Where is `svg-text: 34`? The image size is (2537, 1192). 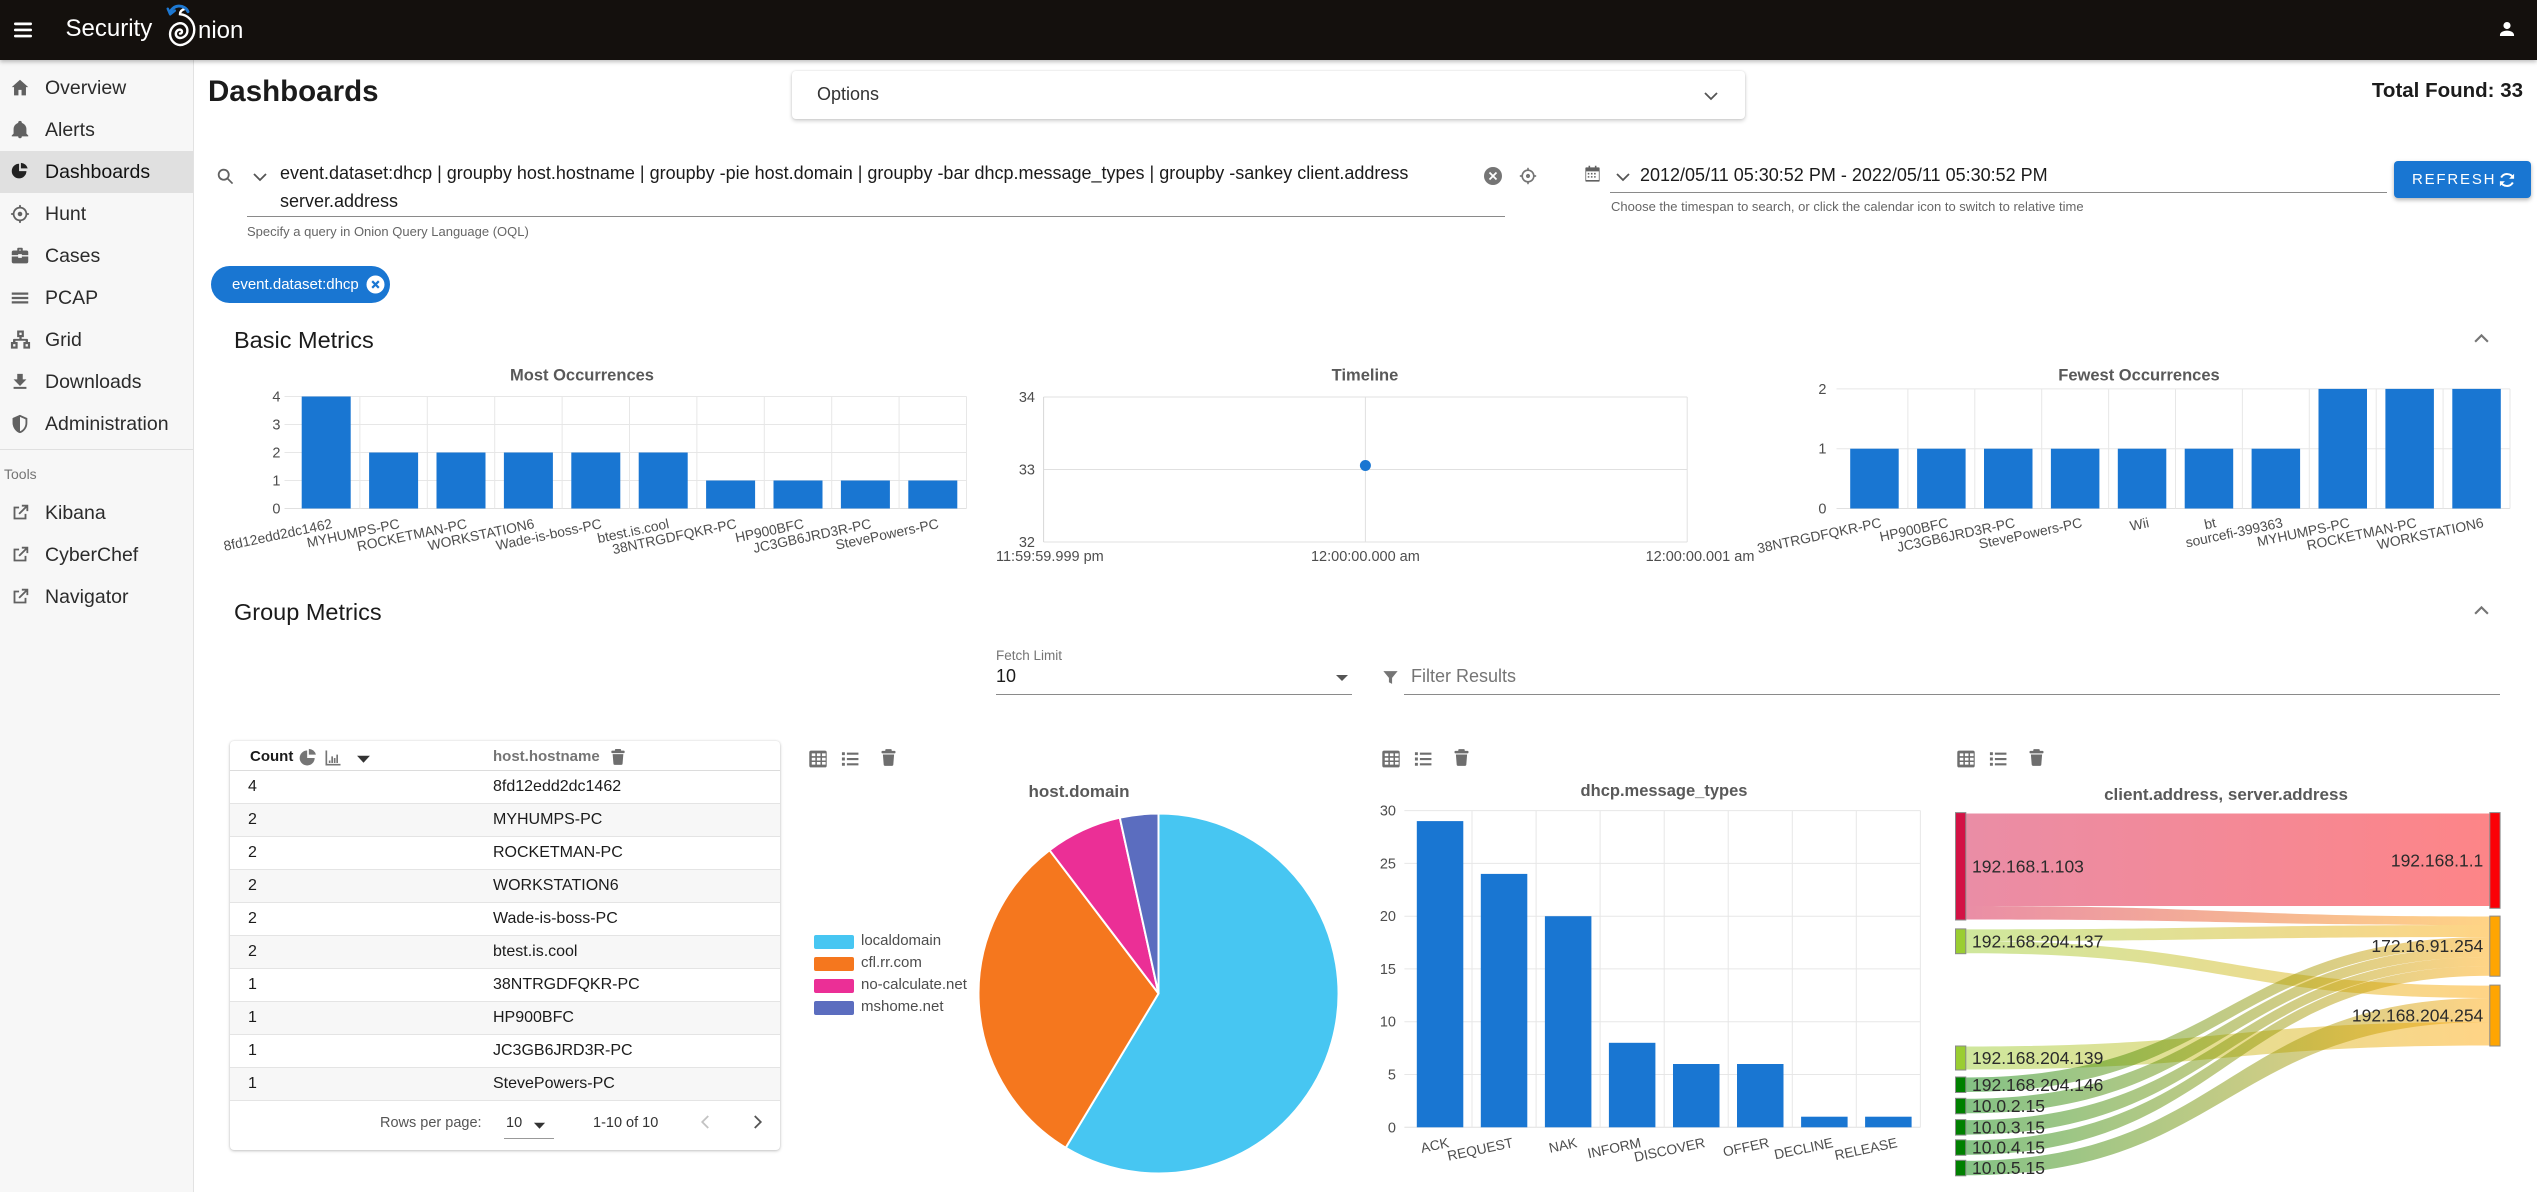
svg-text: 34 is located at coordinates (1027, 398).